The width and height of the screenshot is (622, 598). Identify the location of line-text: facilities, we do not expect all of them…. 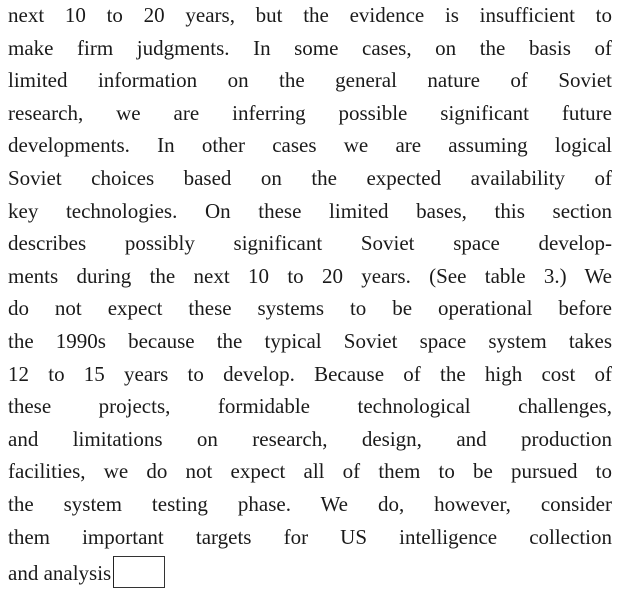
(310, 471).